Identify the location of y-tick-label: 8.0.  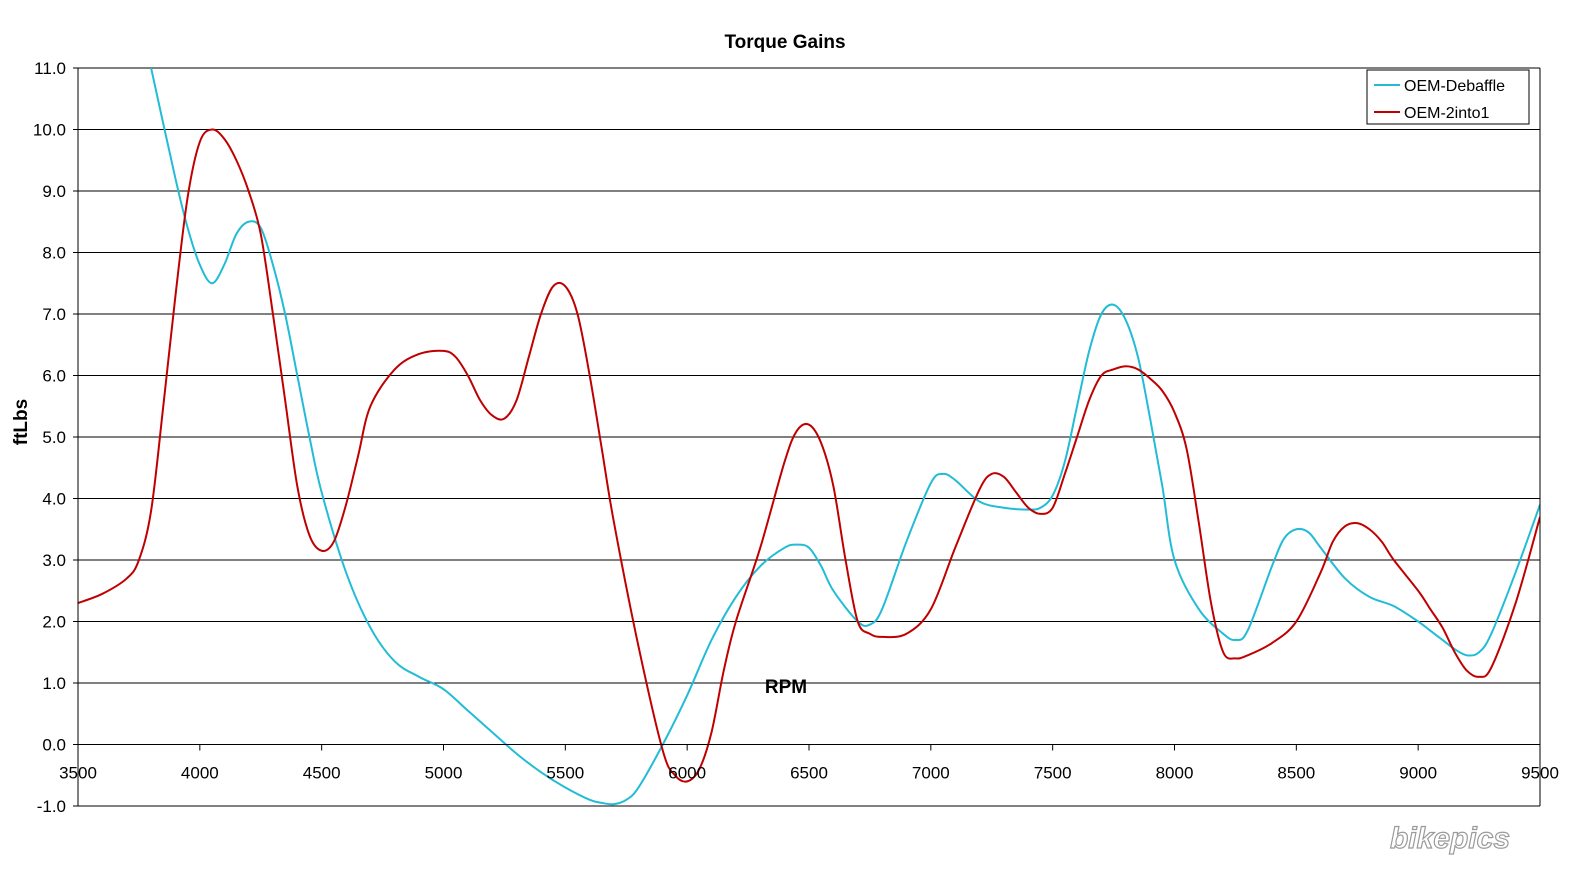
(54, 253).